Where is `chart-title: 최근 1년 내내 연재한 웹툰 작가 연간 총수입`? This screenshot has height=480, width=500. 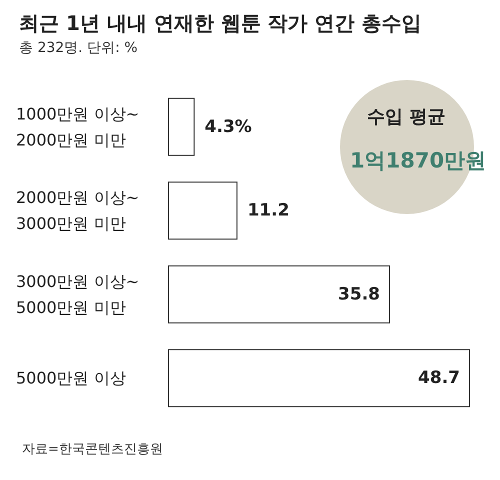
chart-title: 최근 1년 내내 연재한 웹툰 작가 연간 총수입 is located at coordinates (220, 23).